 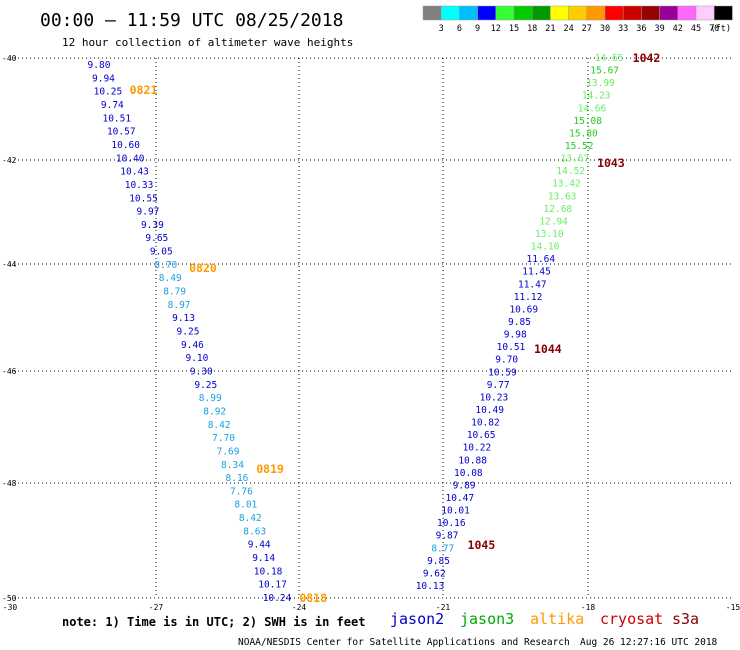 I want to click on swh-value: 9.74, so click(x=112, y=105).